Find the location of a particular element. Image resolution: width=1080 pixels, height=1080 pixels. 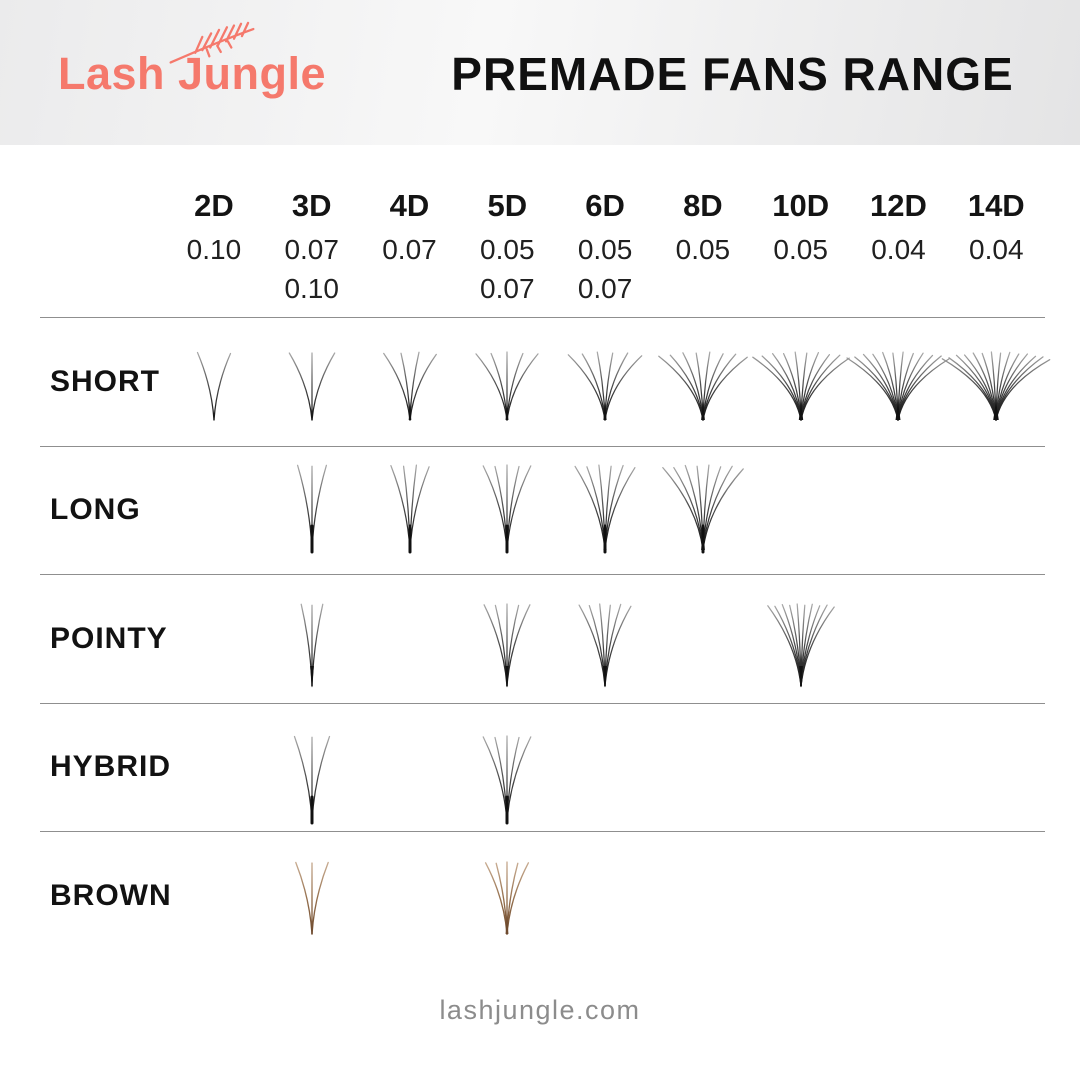

column-header-4d: 4D 0.07 is located at coordinates (410, 247).